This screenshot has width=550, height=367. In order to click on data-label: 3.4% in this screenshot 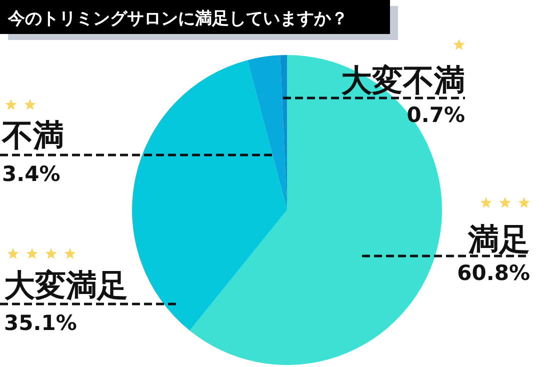, I will do `click(31, 174)`.